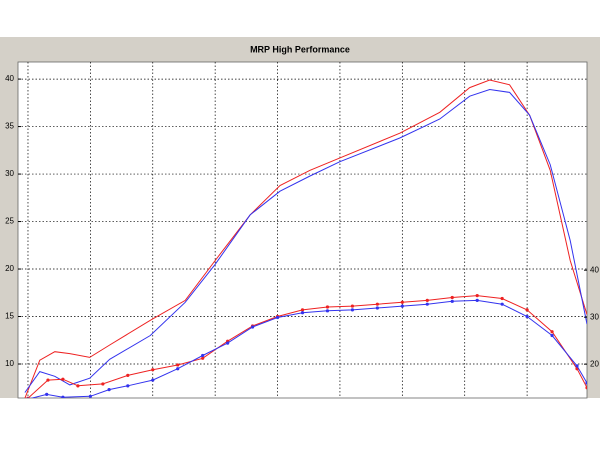 The image size is (600, 455). What do you see at coordinates (9, 221) in the screenshot?
I see `y-tick-label: 25` at bounding box center [9, 221].